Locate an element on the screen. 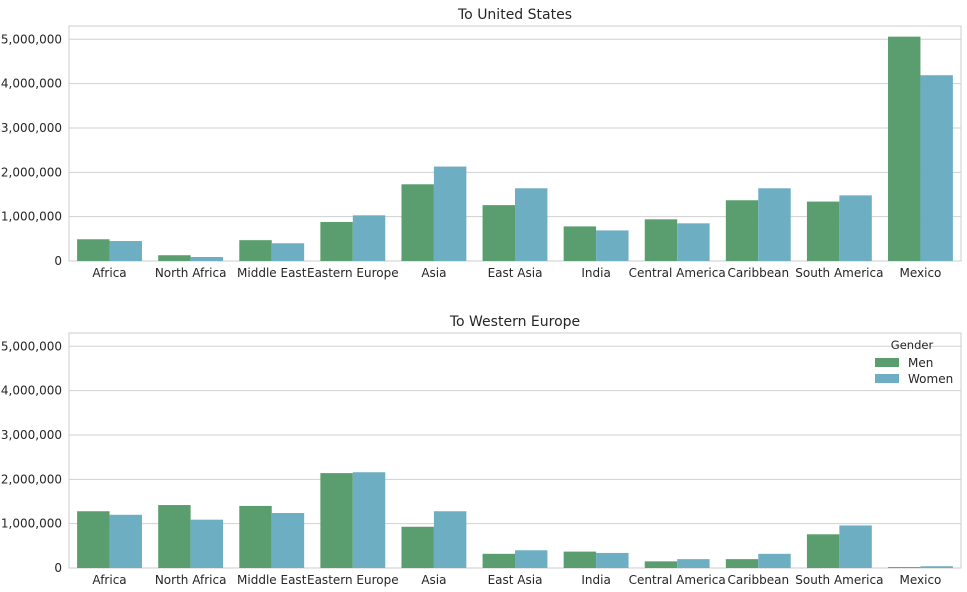 This screenshot has height=592, width=967. chart-title: To United States is located at coordinates (514, 15).